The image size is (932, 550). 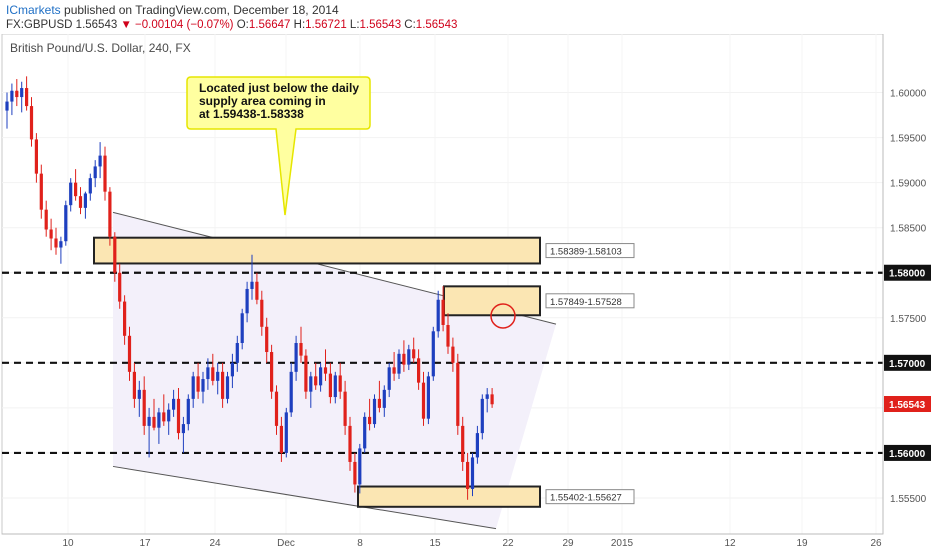 I want to click on change-arrow-icon: ▼, so click(x=126, y=25).